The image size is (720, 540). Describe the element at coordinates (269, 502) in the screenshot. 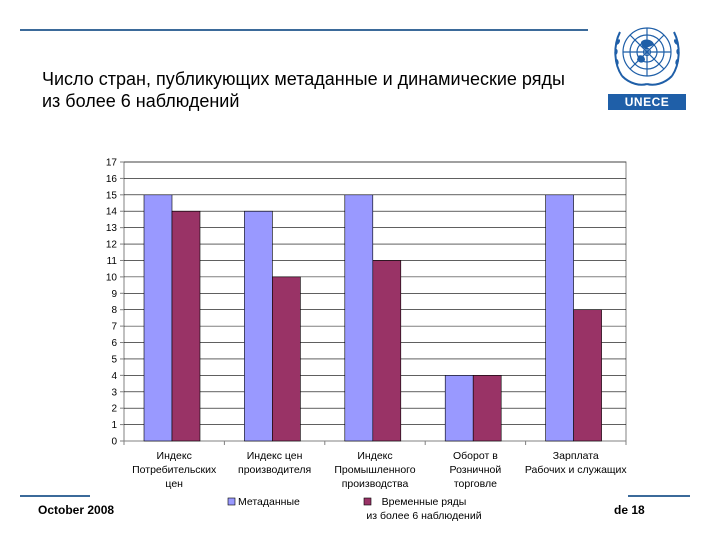

I see `legend-label-metadata: Метаданные` at that location.